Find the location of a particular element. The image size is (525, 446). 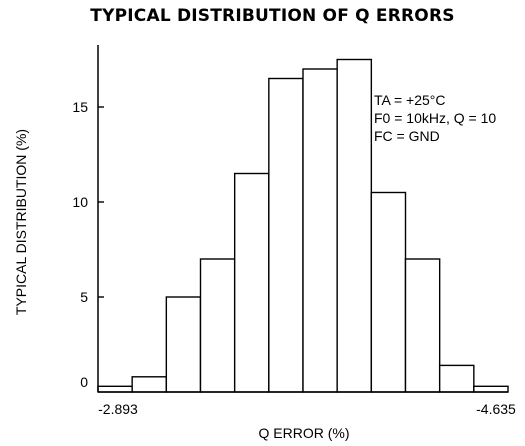

y-tick-label: 10 is located at coordinates (80, 202).